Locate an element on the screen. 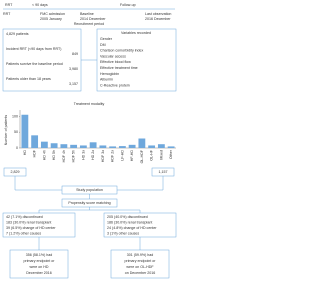 The height and width of the screenshot is (281, 320). result: 301 (59.9%) had is located at coordinates (140, 255).